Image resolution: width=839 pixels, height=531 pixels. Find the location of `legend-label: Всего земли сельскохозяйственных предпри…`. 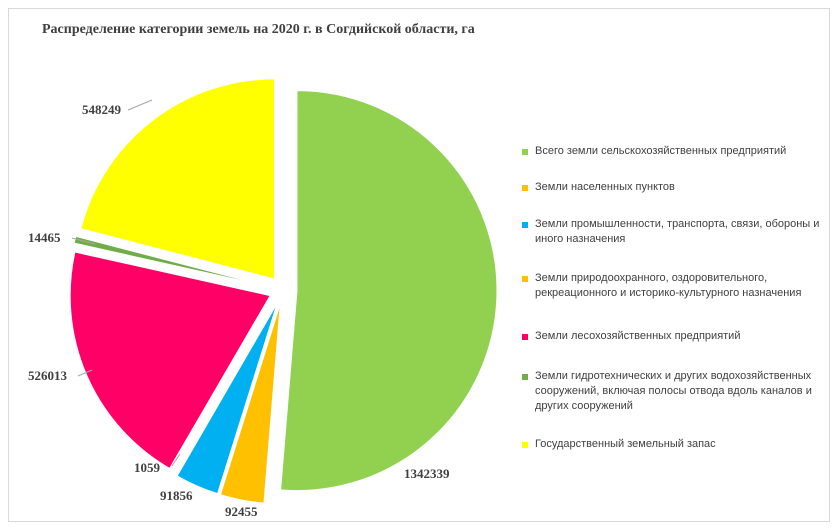

legend-label: Всего земли сельскохозяйственных предпри… is located at coordinates (661, 151).